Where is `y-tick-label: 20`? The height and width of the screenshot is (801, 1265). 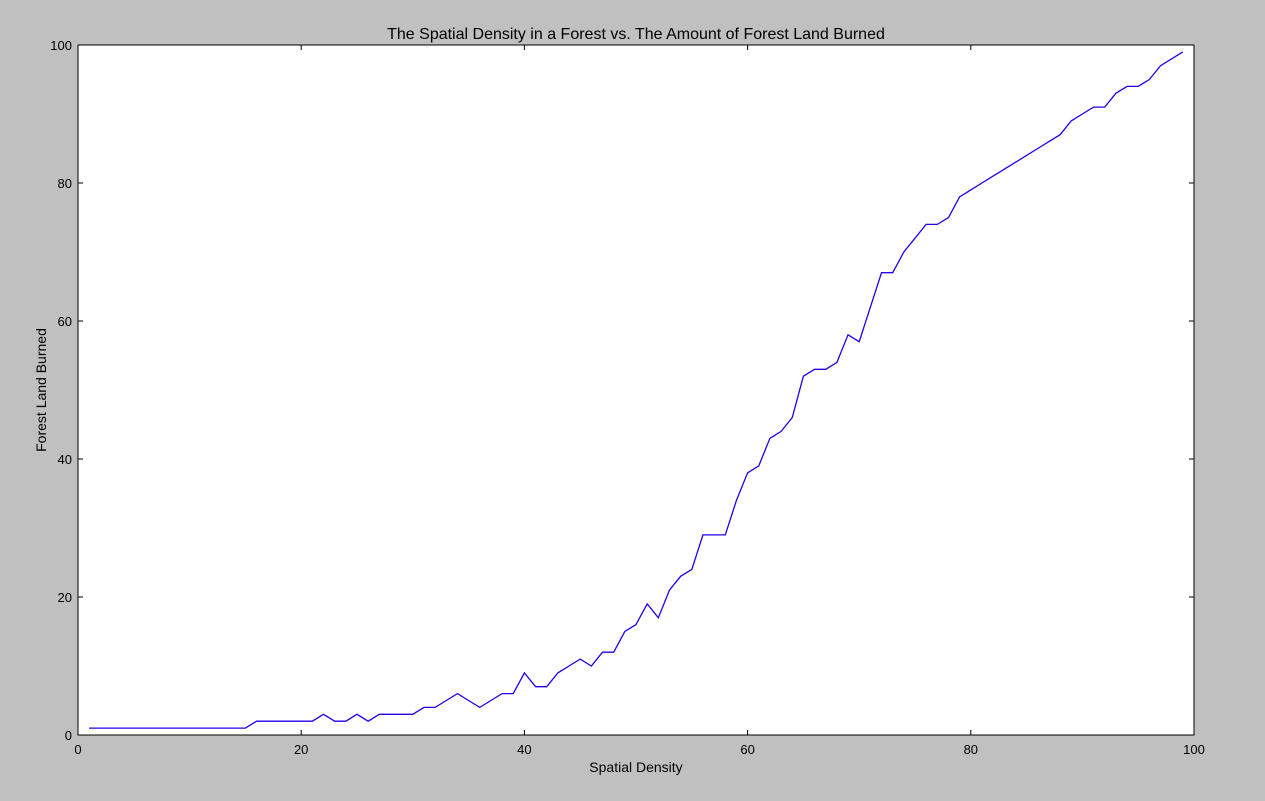 y-tick-label: 20 is located at coordinates (65, 597).